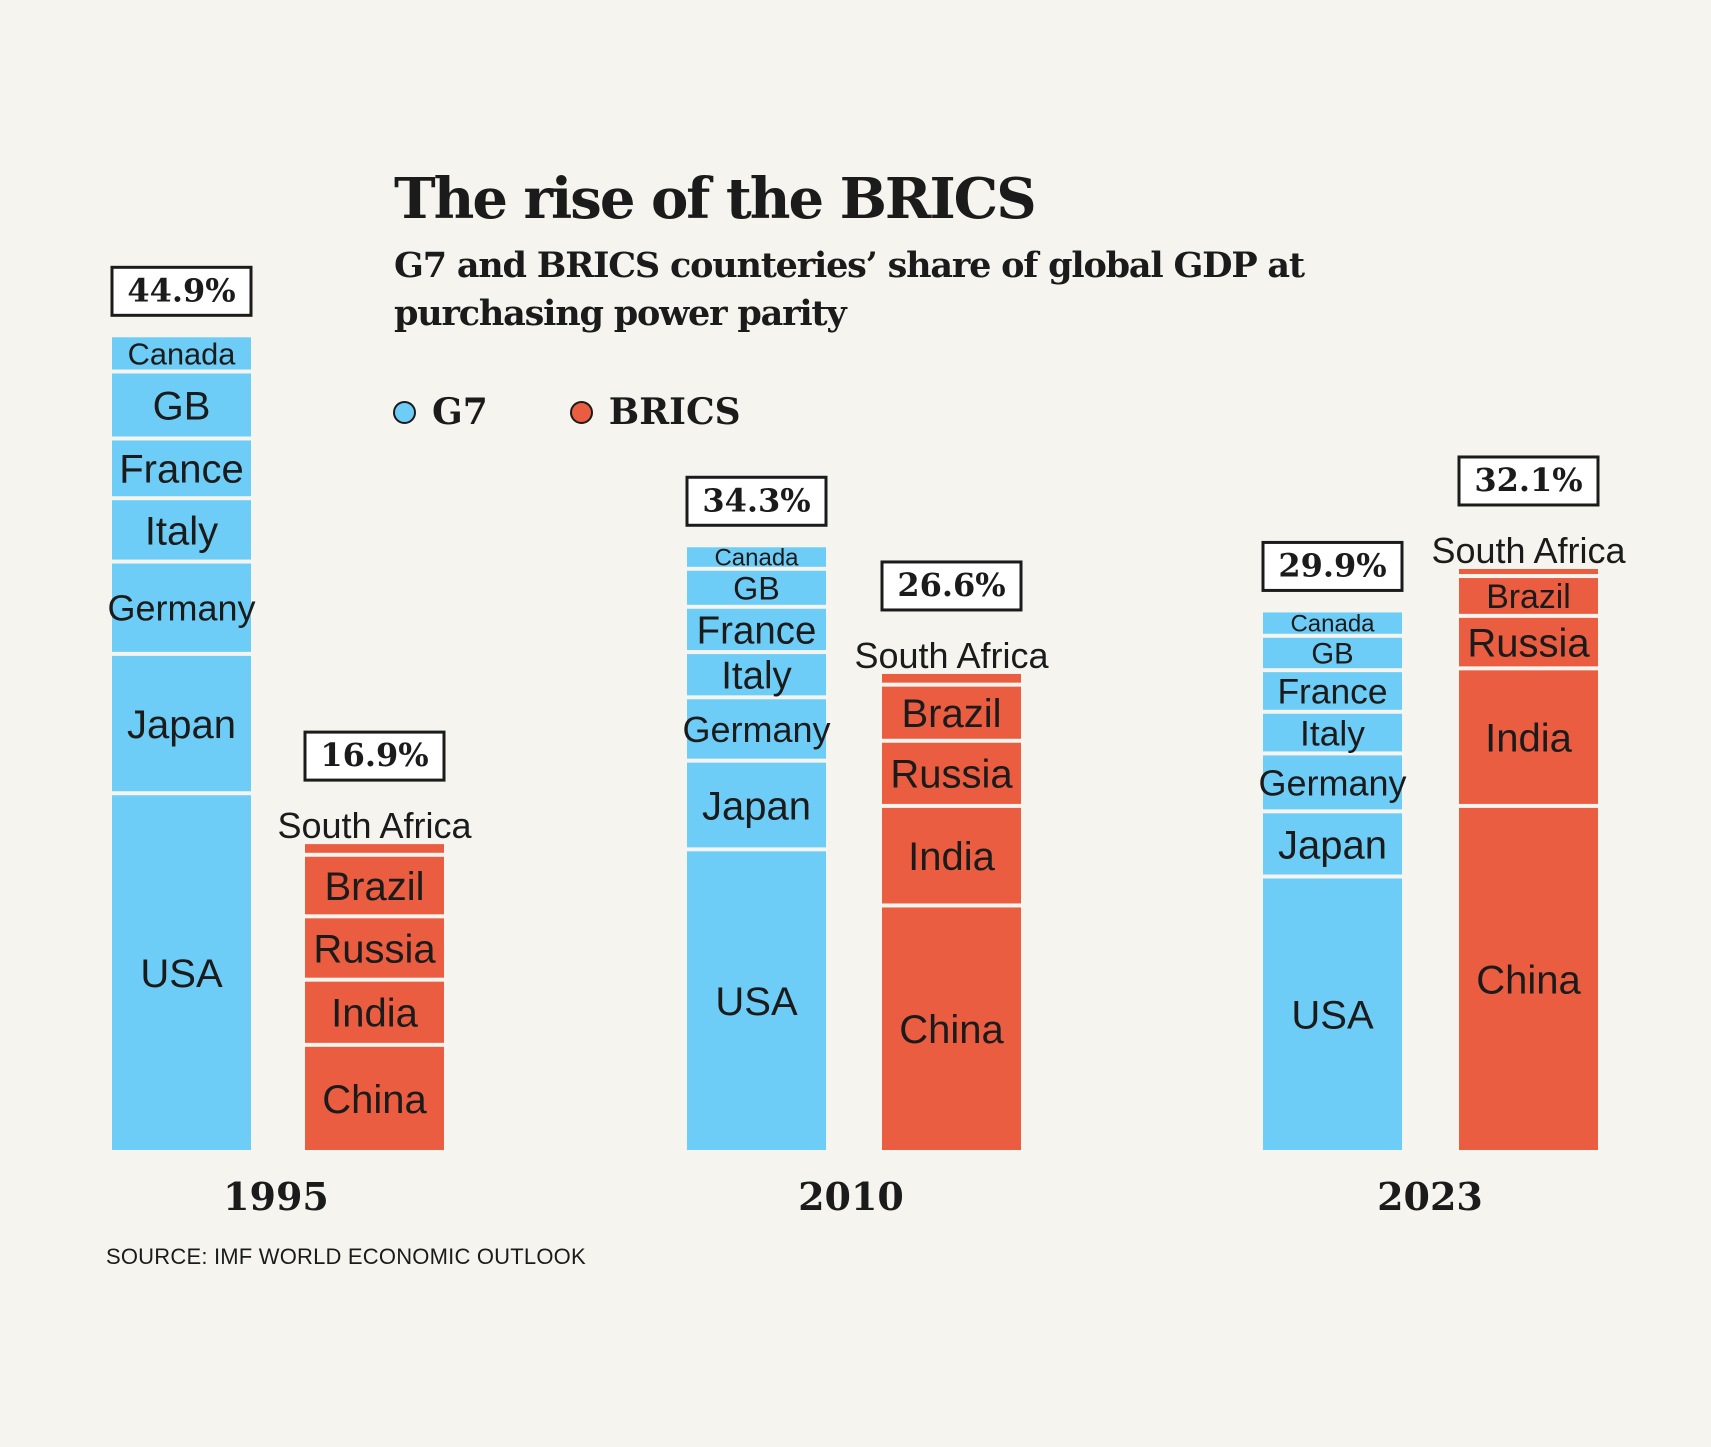  What do you see at coordinates (374, 825) in the screenshot?
I see `segment-label-1995-brics-south-africa: South Africa` at bounding box center [374, 825].